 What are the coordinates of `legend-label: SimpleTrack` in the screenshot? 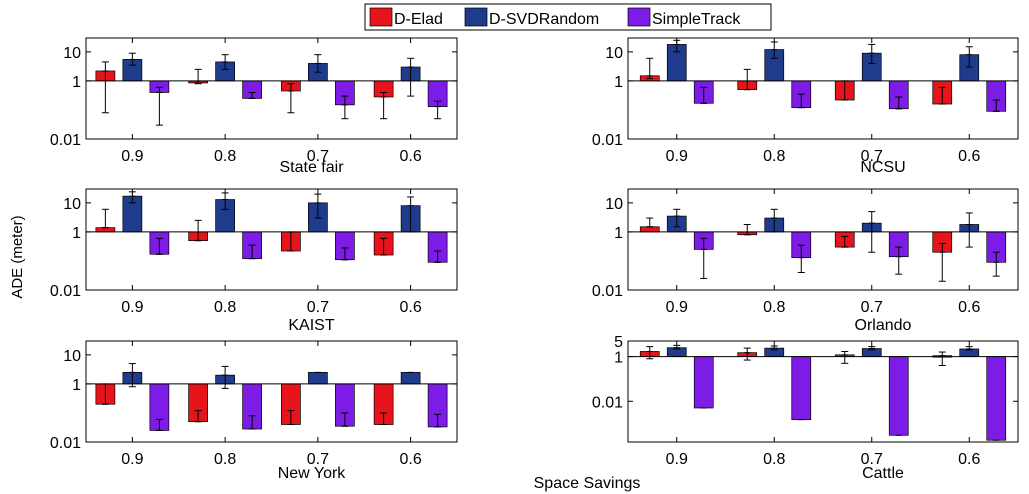 It's located at (696, 19).